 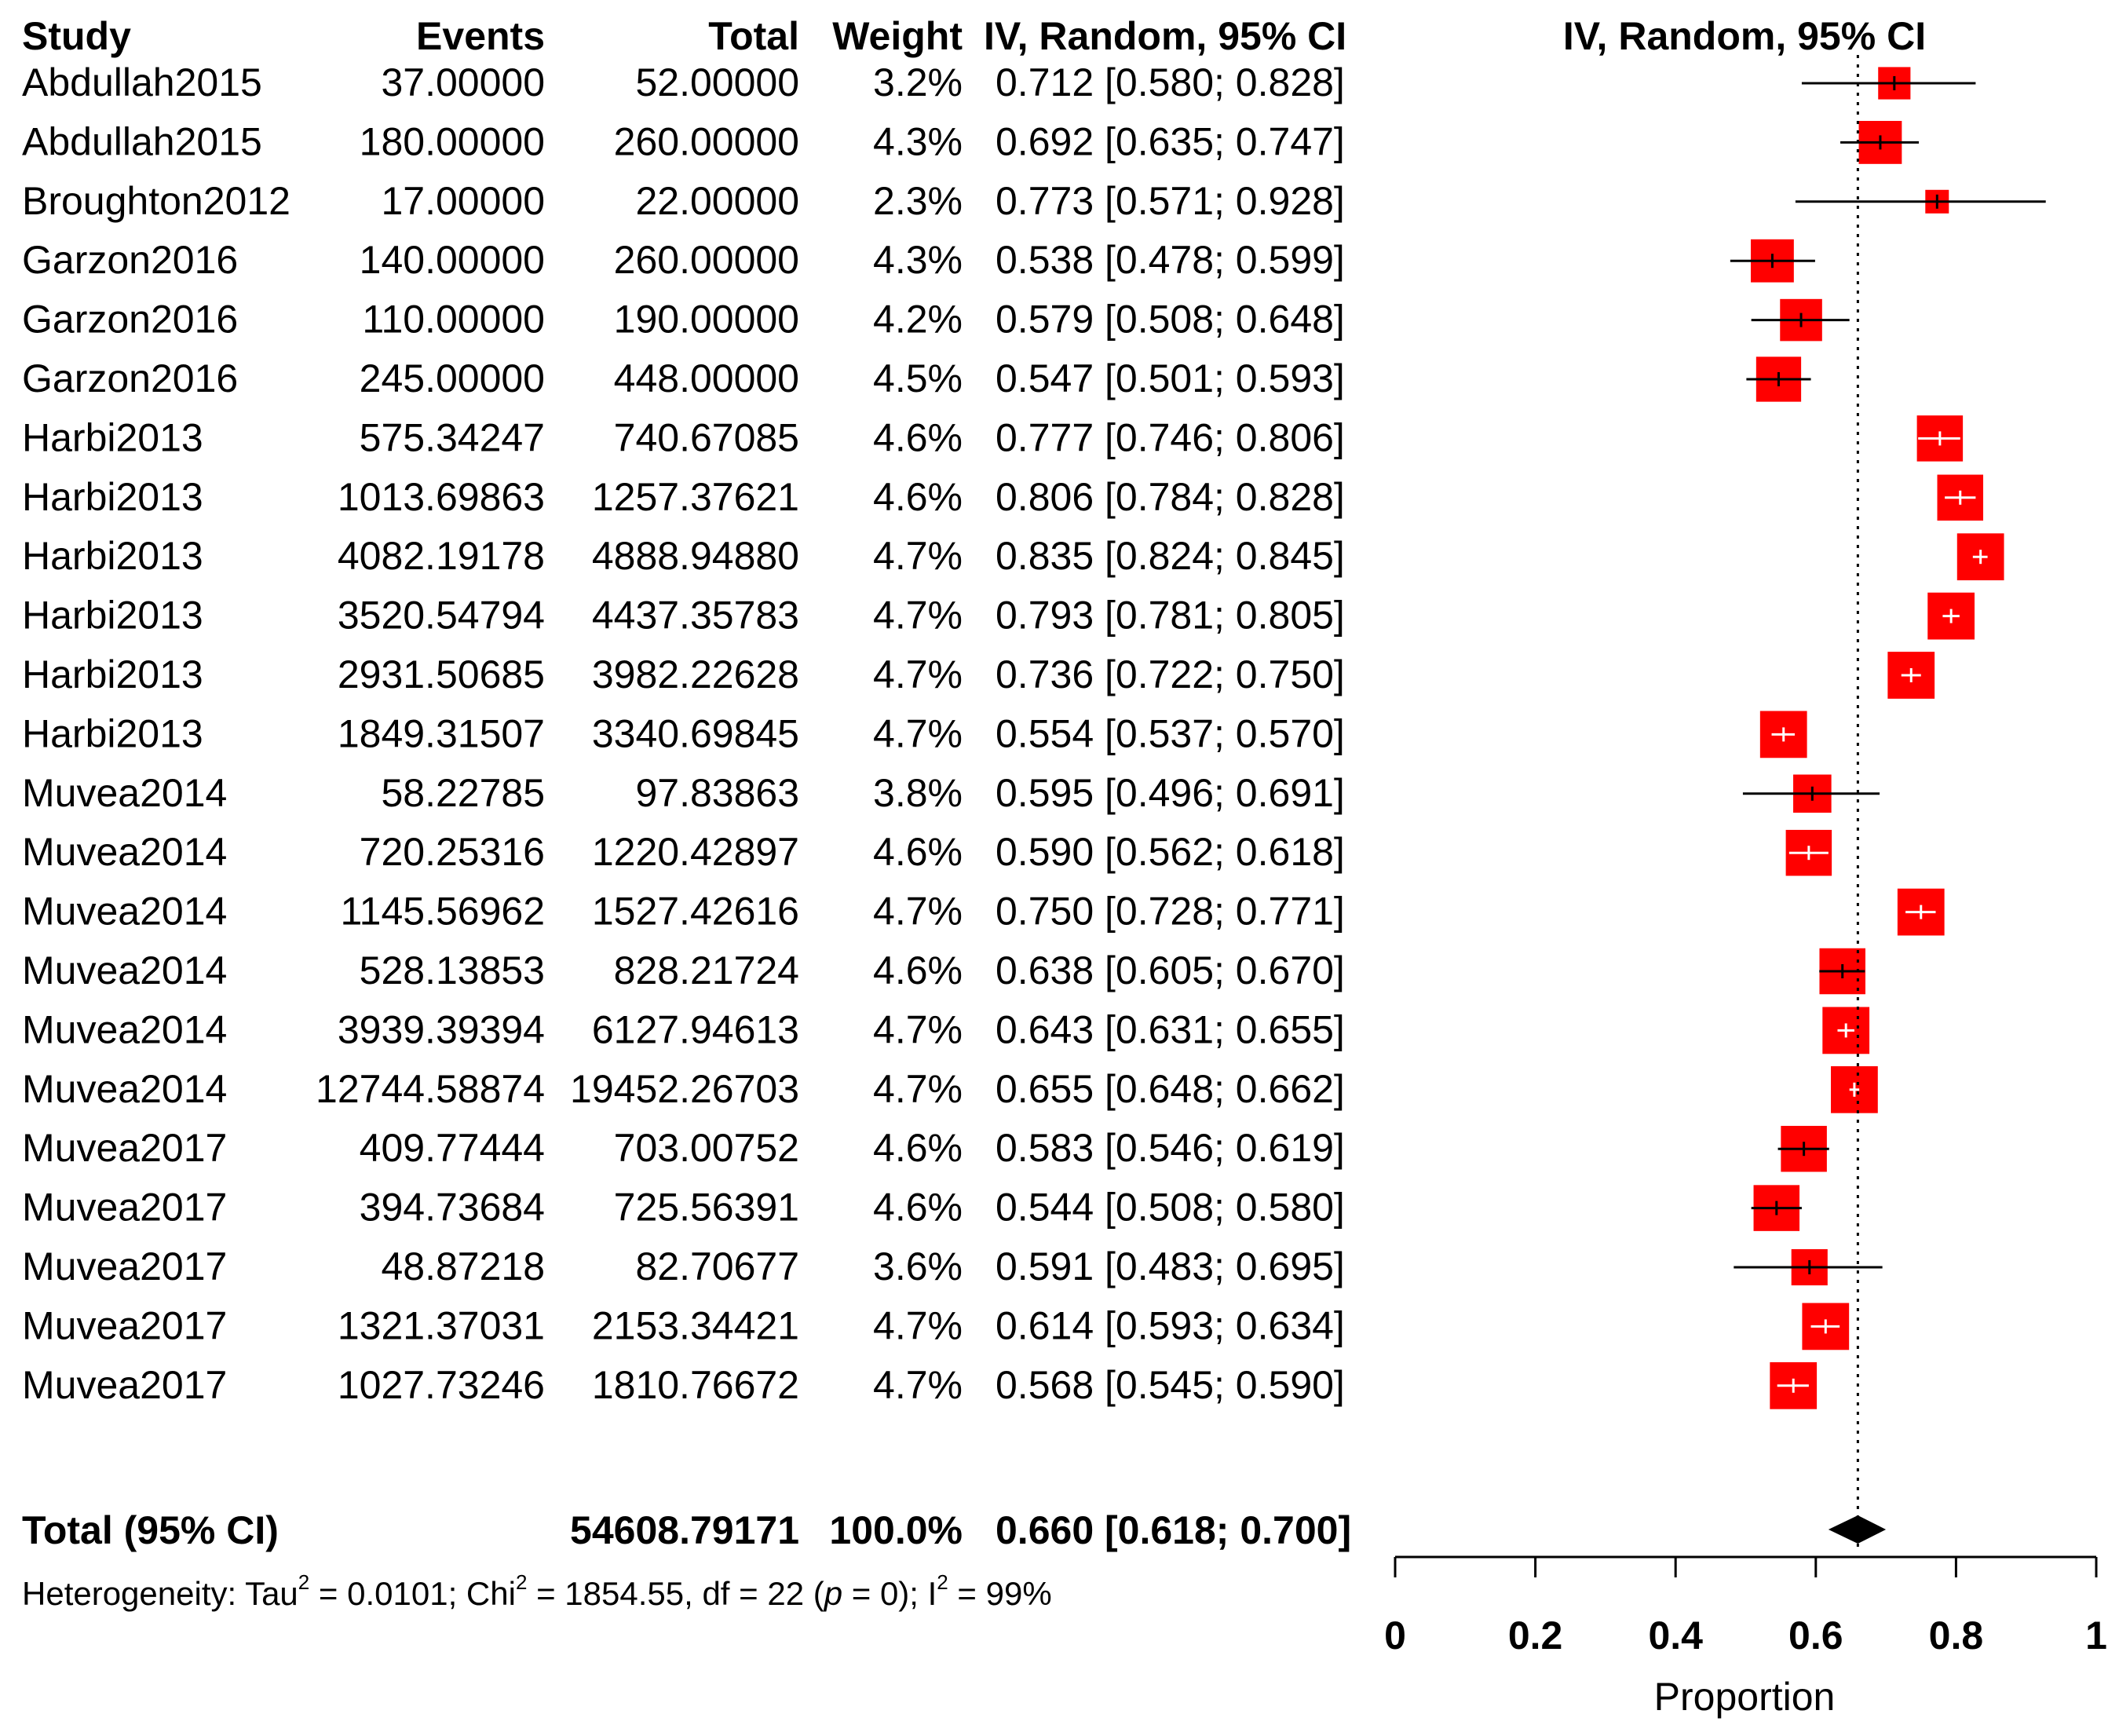 I want to click on study-weight: 4.5%, so click(x=918, y=378).